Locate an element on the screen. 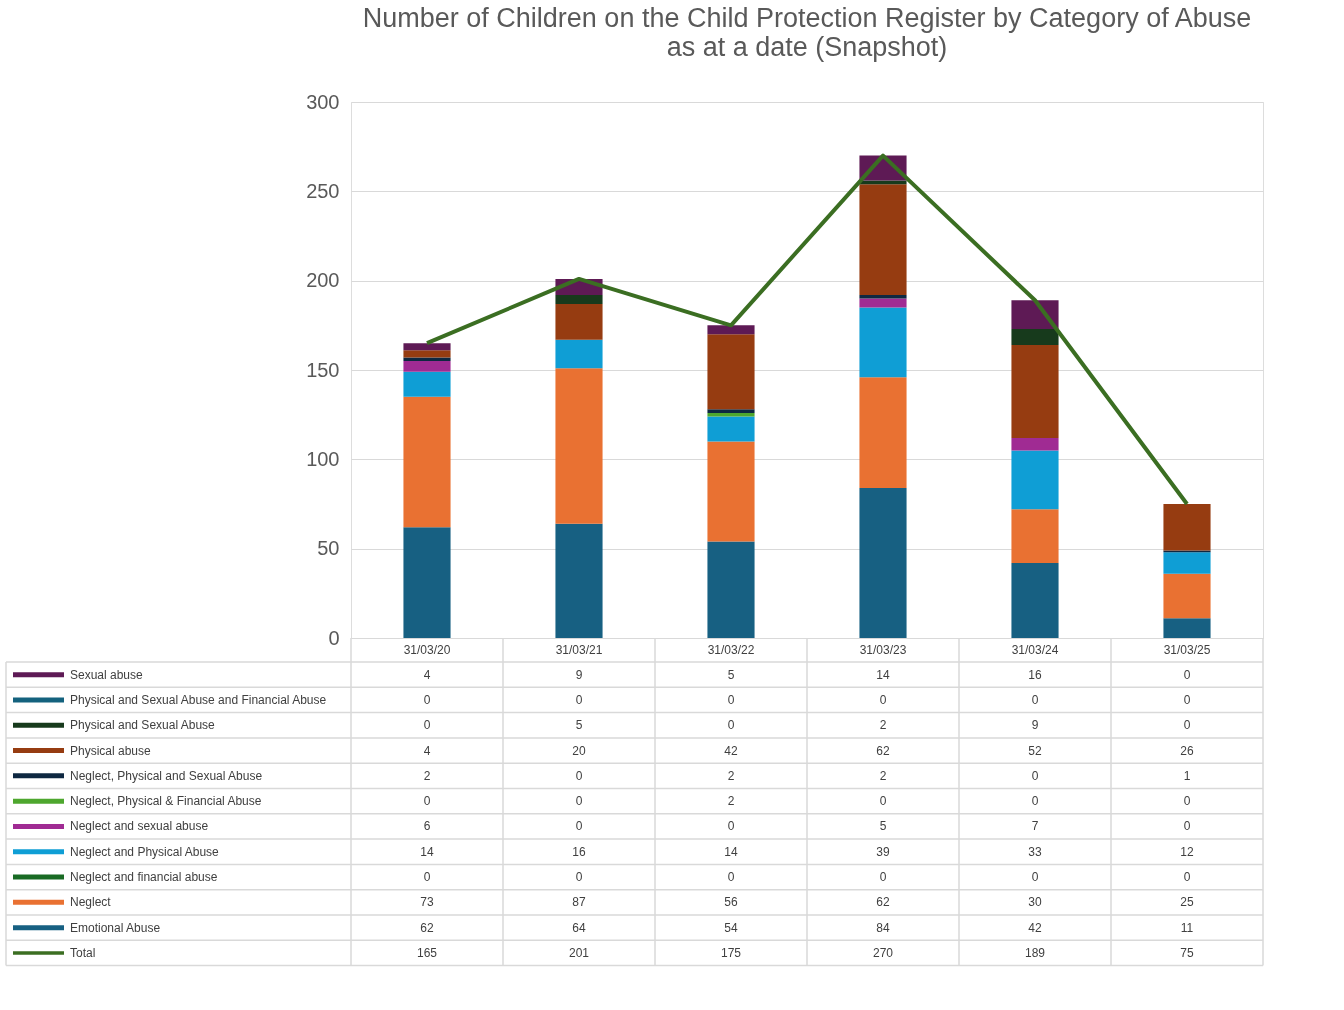 This screenshot has height=1010, width=1344. data-label: 175 is located at coordinates (731, 952).